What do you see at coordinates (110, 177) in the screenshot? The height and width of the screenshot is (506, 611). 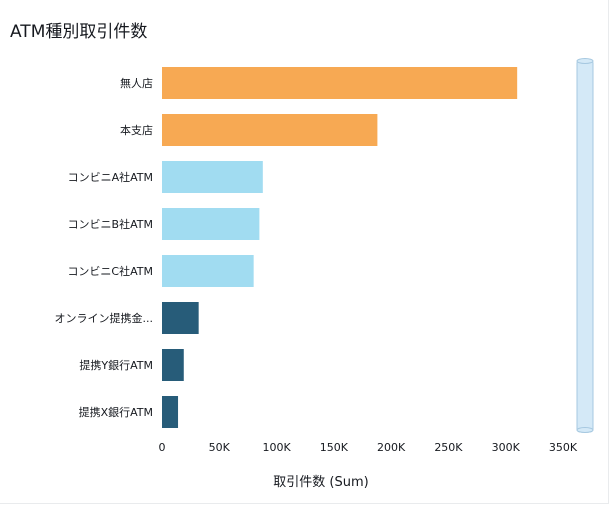 I see `category-label-2: コンビニA社ATM` at bounding box center [110, 177].